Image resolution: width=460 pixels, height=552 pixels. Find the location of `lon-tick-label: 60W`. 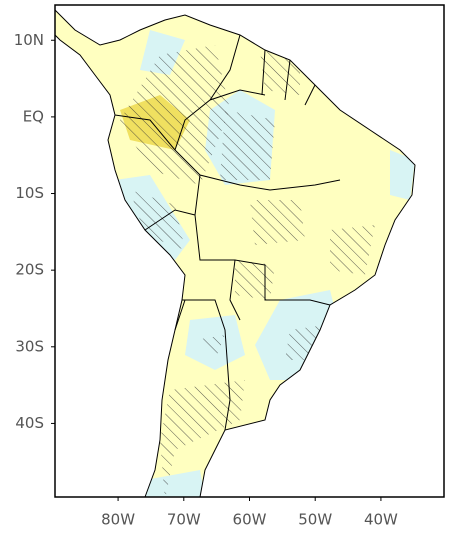

lon-tick-label: 60W is located at coordinates (250, 520).